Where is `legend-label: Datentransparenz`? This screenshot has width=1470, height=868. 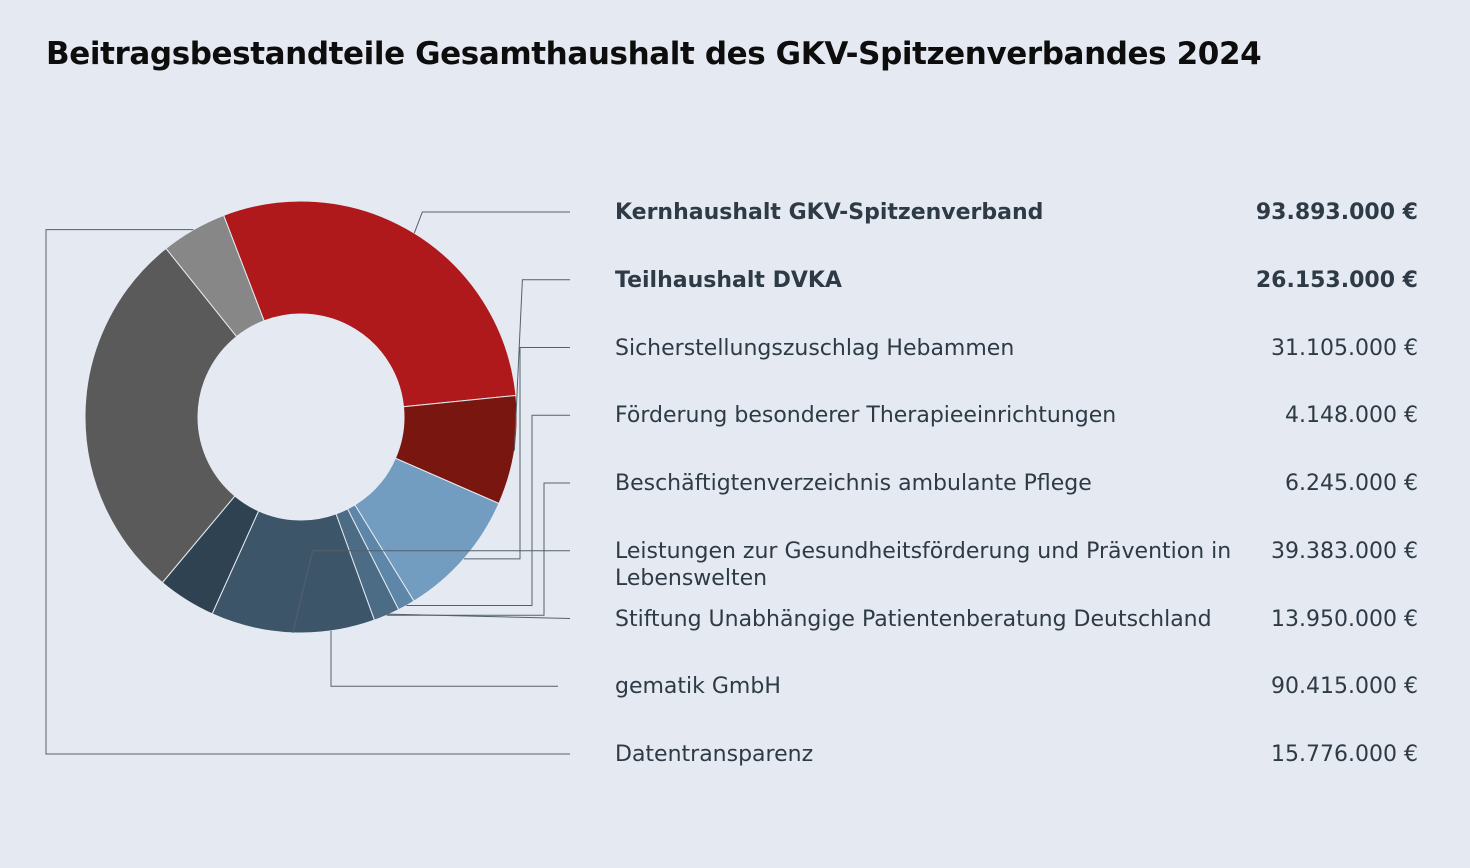 legend-label: Datentransparenz is located at coordinates (714, 754).